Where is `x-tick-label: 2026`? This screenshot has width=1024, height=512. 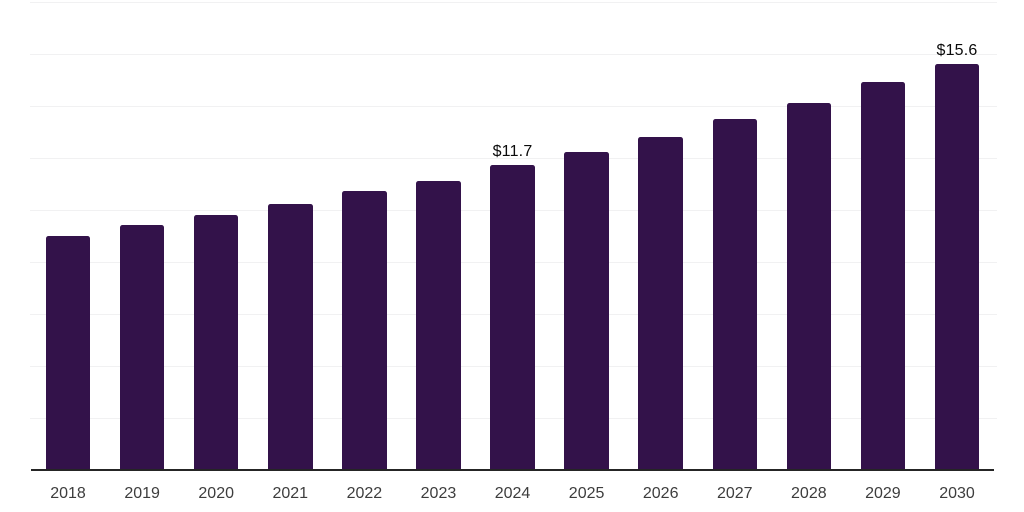
x-tick-label: 2026 is located at coordinates (660, 493).